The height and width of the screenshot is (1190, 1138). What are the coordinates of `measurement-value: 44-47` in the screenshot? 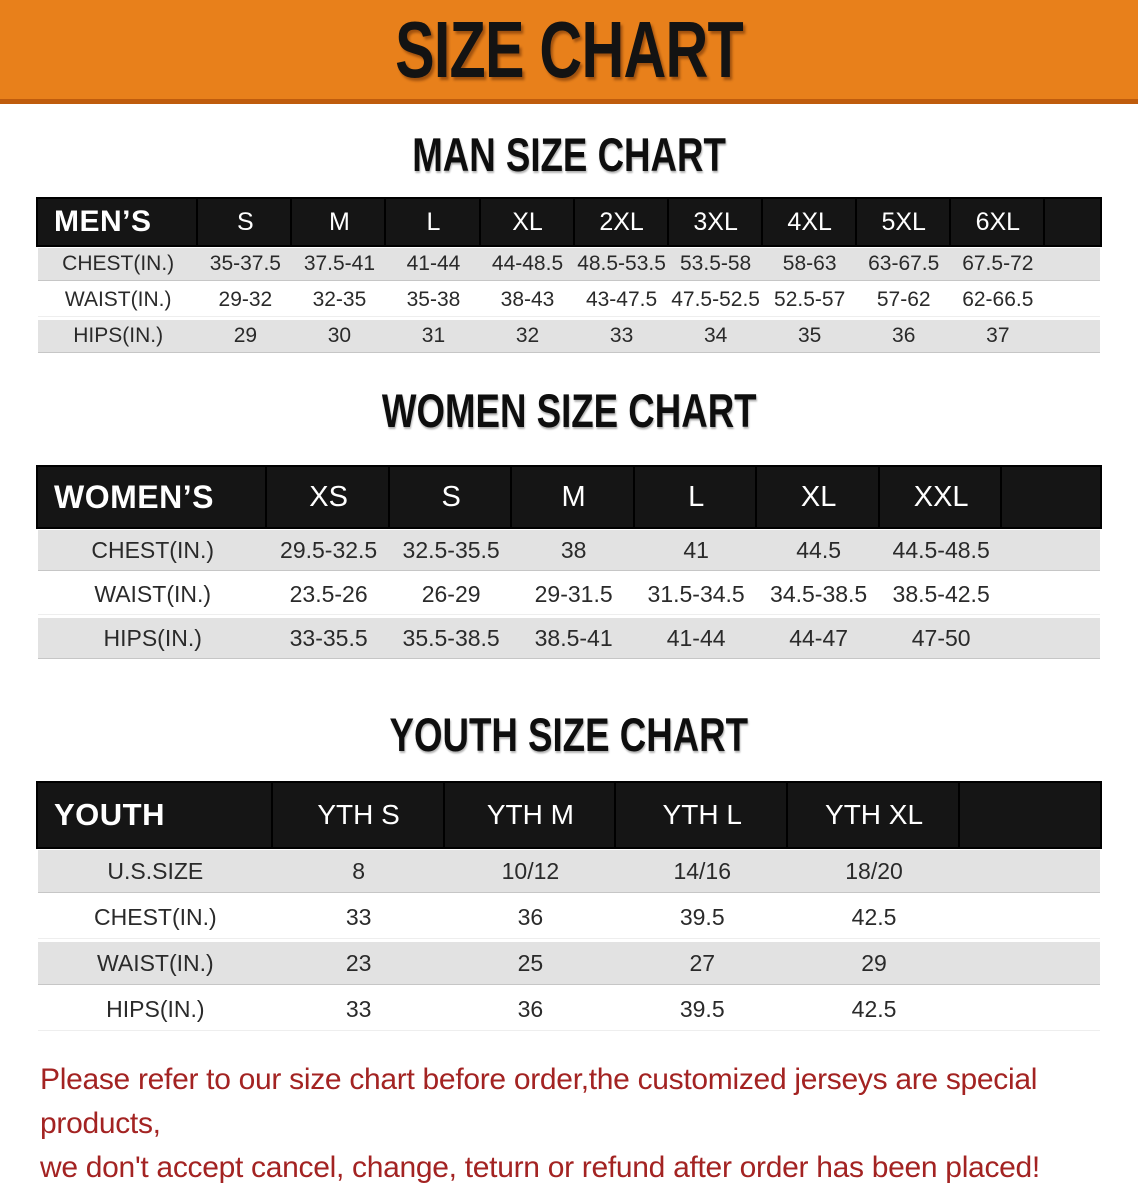 It's located at (818, 638).